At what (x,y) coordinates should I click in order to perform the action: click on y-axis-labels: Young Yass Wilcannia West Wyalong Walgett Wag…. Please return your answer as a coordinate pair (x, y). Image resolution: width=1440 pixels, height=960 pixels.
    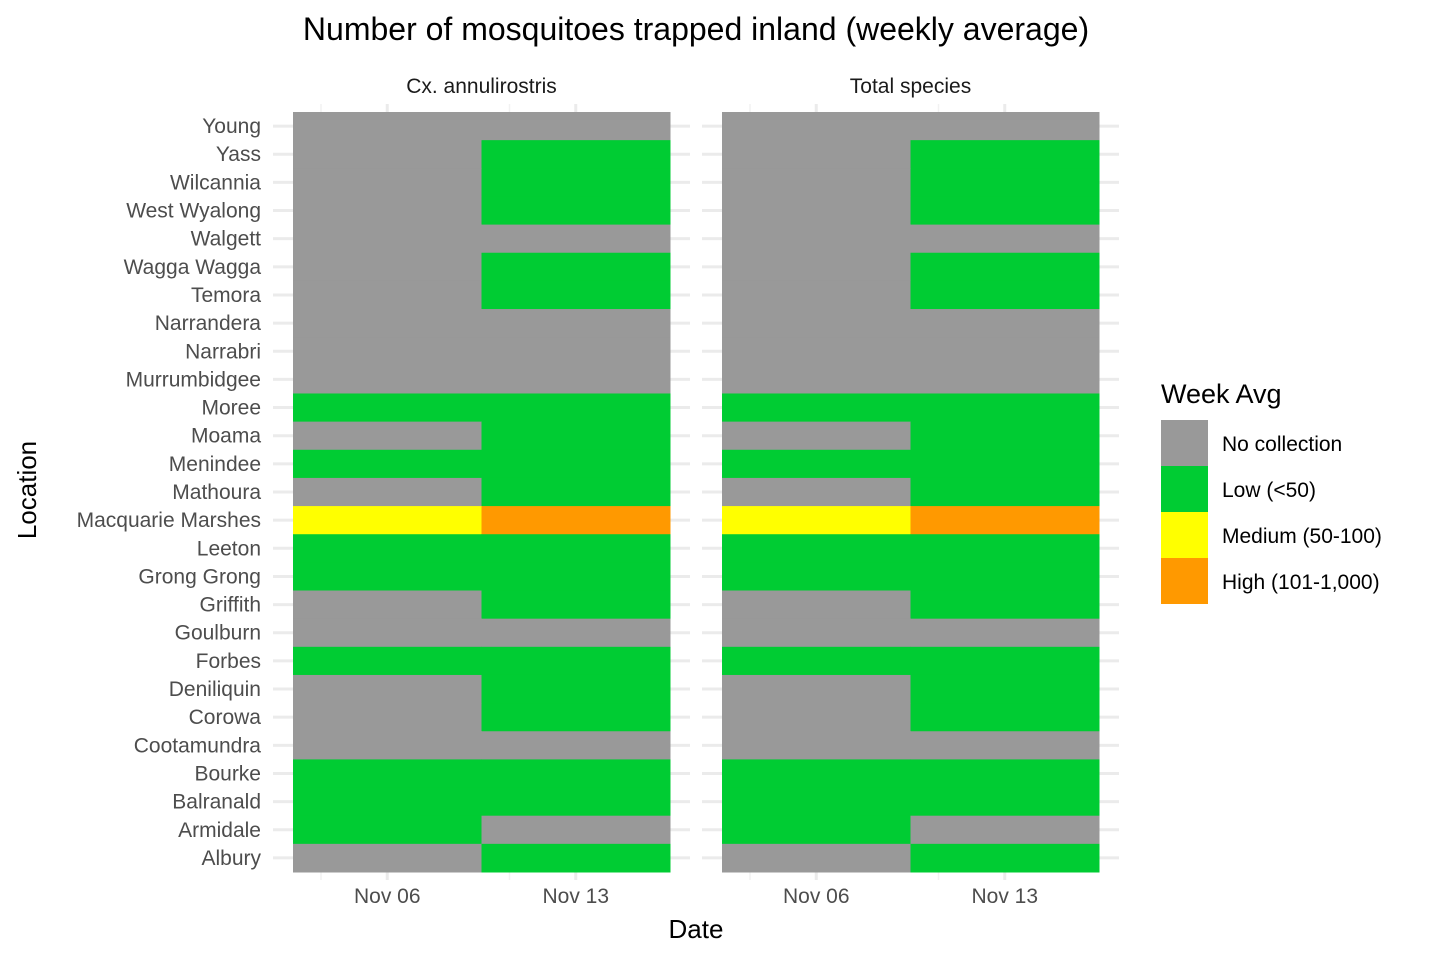
    Looking at the image, I should click on (169, 492).